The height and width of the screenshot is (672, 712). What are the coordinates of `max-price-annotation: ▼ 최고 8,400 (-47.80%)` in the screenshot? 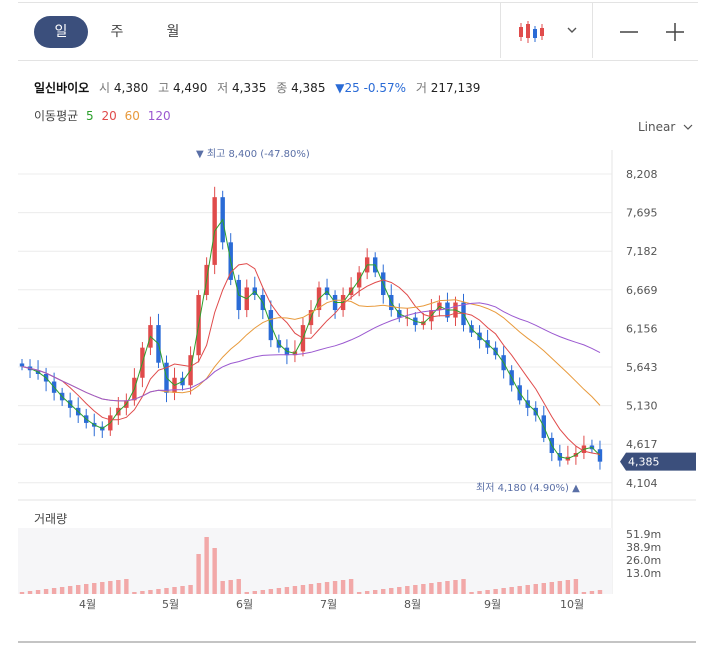 It's located at (253, 154).